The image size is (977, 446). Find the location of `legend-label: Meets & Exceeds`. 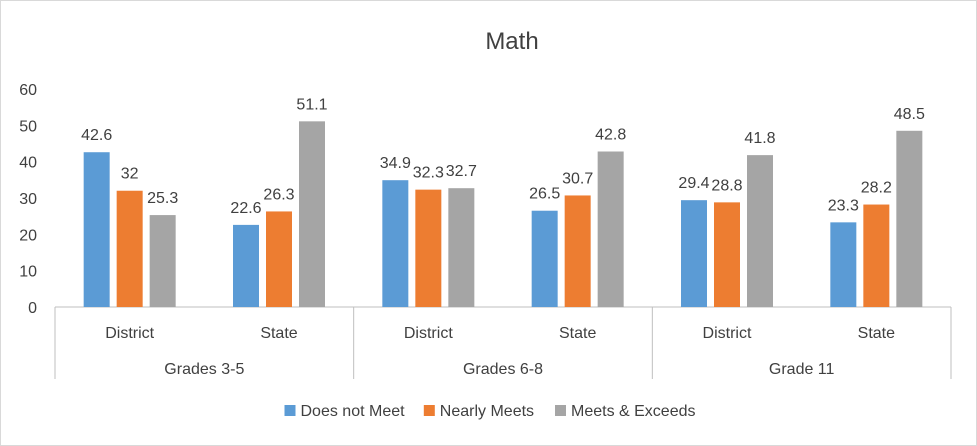

legend-label: Meets & Exceeds is located at coordinates (633, 411).